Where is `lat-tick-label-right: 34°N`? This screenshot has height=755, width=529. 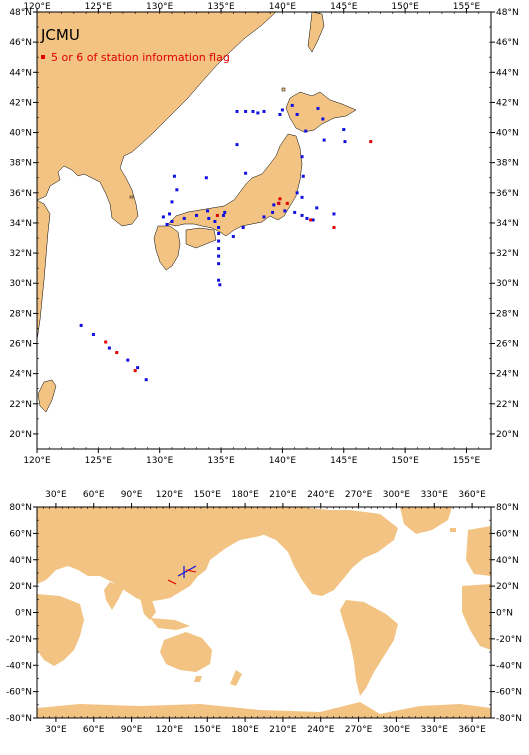 lat-tick-label-right: 34°N is located at coordinates (507, 224).